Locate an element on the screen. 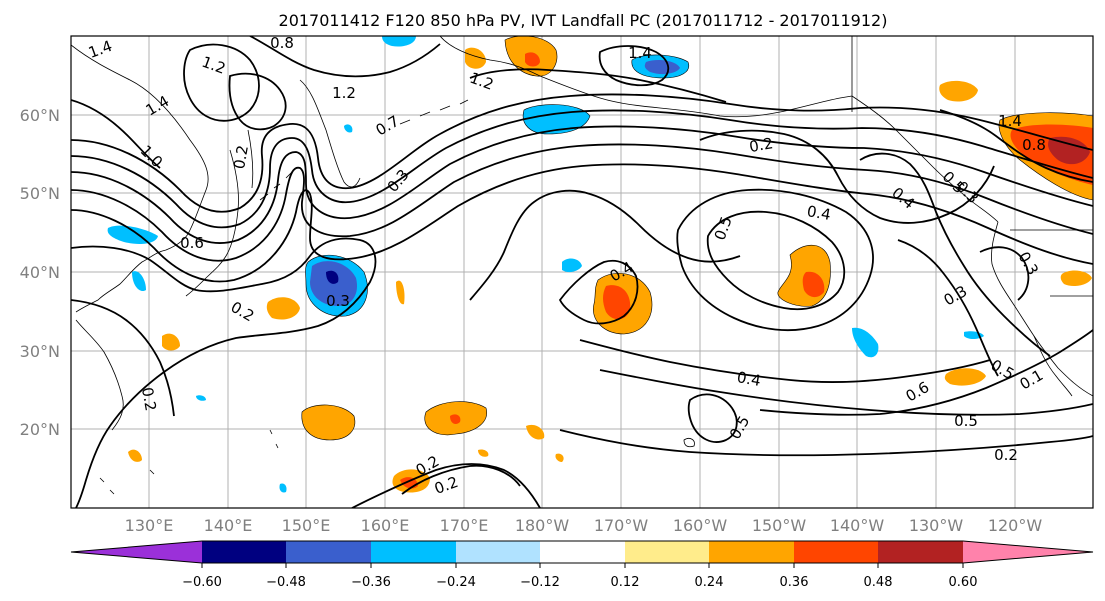 The height and width of the screenshot is (601, 1105). contour-0.3-west is located at coordinates (224, 372).